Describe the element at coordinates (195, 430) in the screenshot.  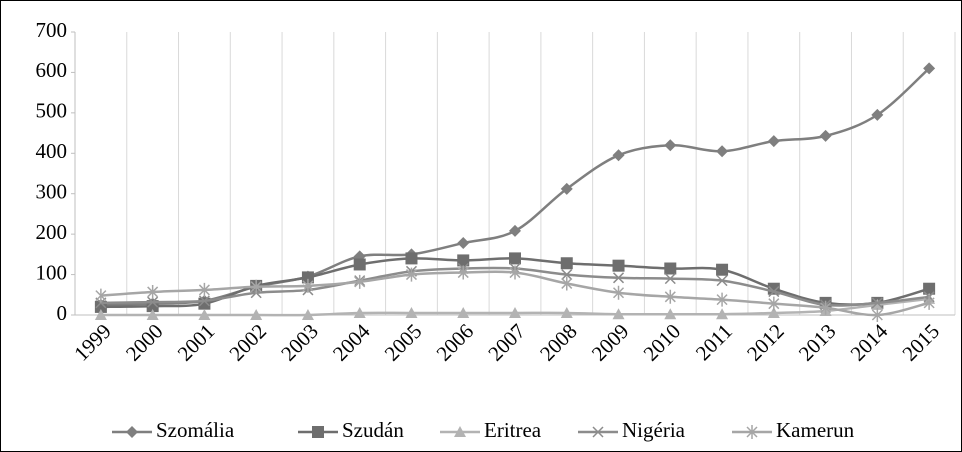
I see `legend-label: Szomália` at that location.